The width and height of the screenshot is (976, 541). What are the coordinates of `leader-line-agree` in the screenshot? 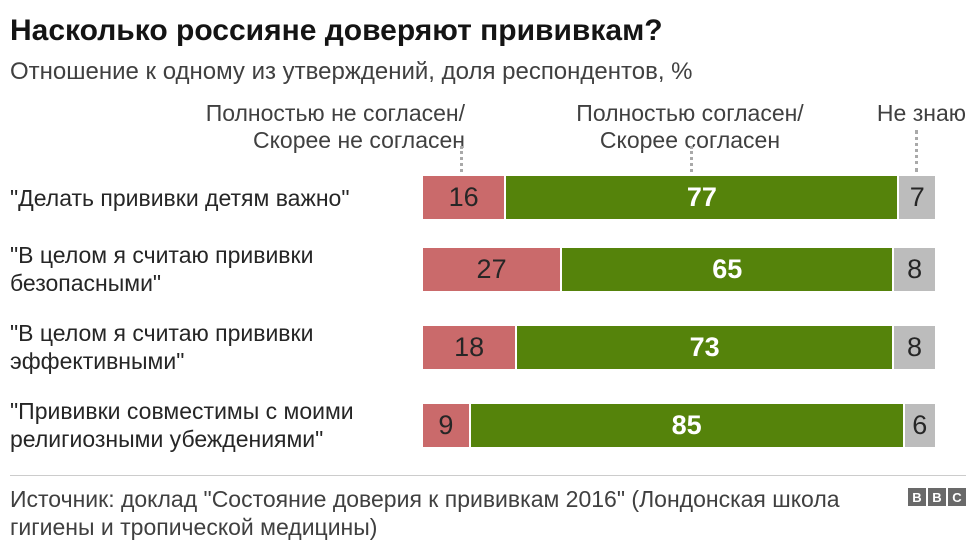 It's located at (691, 159).